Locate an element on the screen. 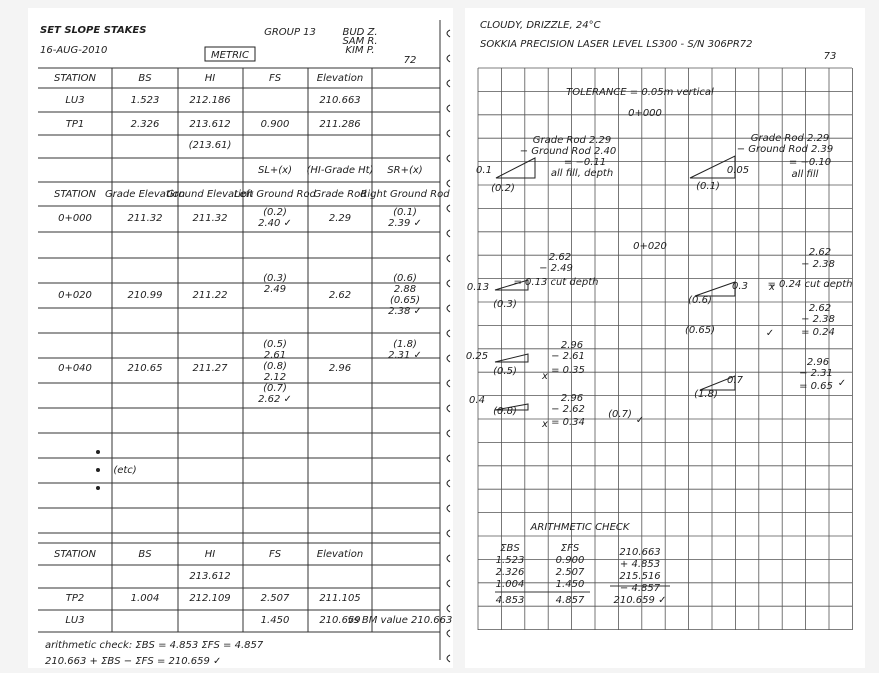 This screenshot has height=673, width=879. field-note: (0.65) is located at coordinates (700, 330).